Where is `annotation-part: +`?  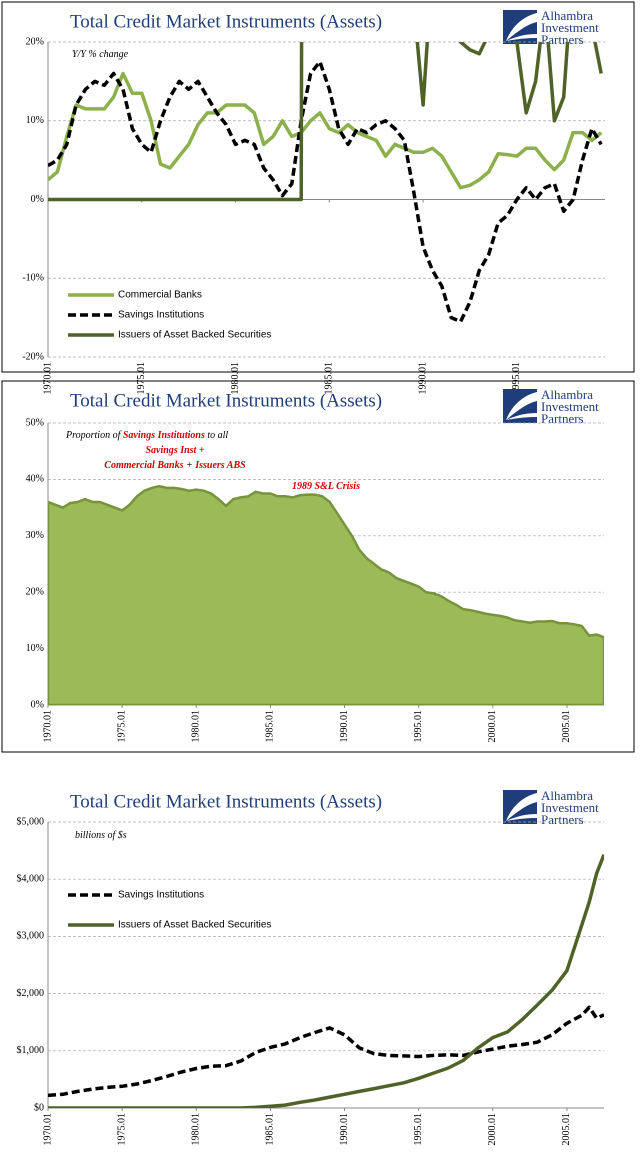 annotation-part: + is located at coordinates (189, 465).